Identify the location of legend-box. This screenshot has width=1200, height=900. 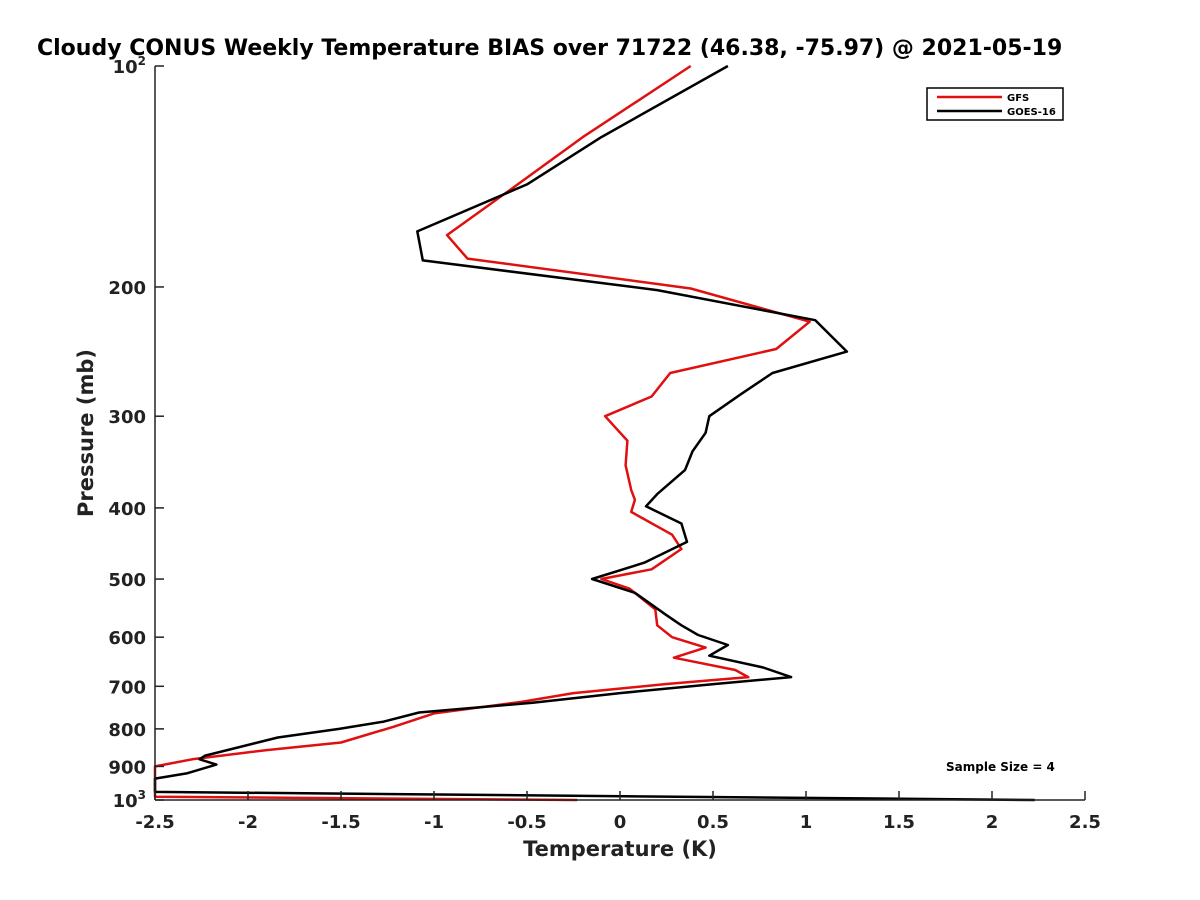
(995, 104).